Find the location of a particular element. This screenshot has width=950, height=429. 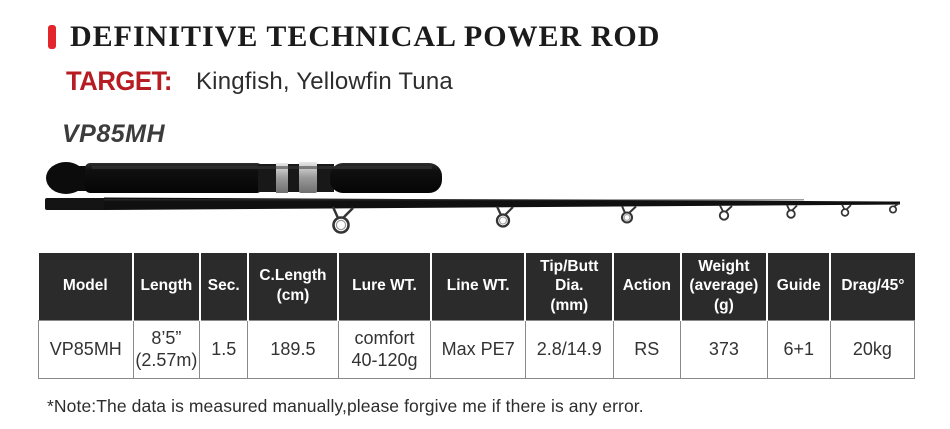

model-name-label: VP85MH is located at coordinates (114, 134).